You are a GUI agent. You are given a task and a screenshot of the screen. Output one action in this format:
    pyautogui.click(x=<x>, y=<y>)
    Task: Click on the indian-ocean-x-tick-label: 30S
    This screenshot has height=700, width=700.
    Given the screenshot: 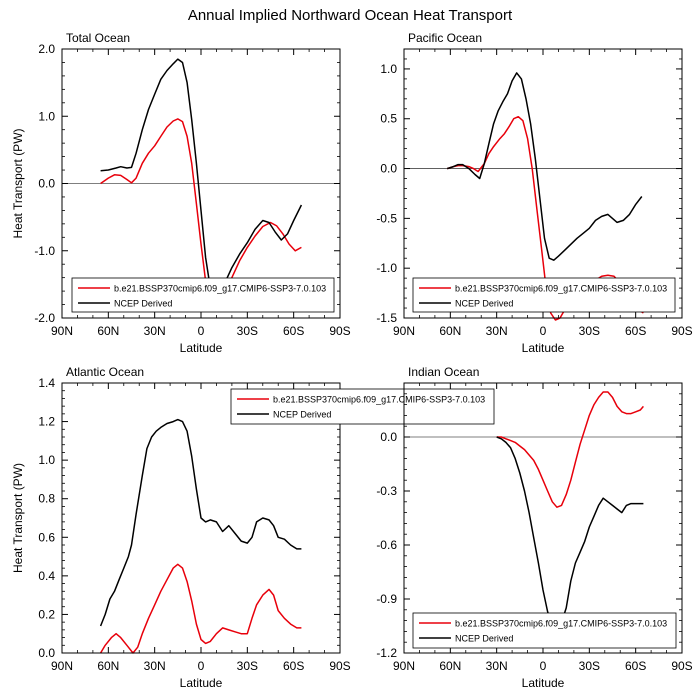 What is the action you would take?
    pyautogui.click(x=589, y=666)
    